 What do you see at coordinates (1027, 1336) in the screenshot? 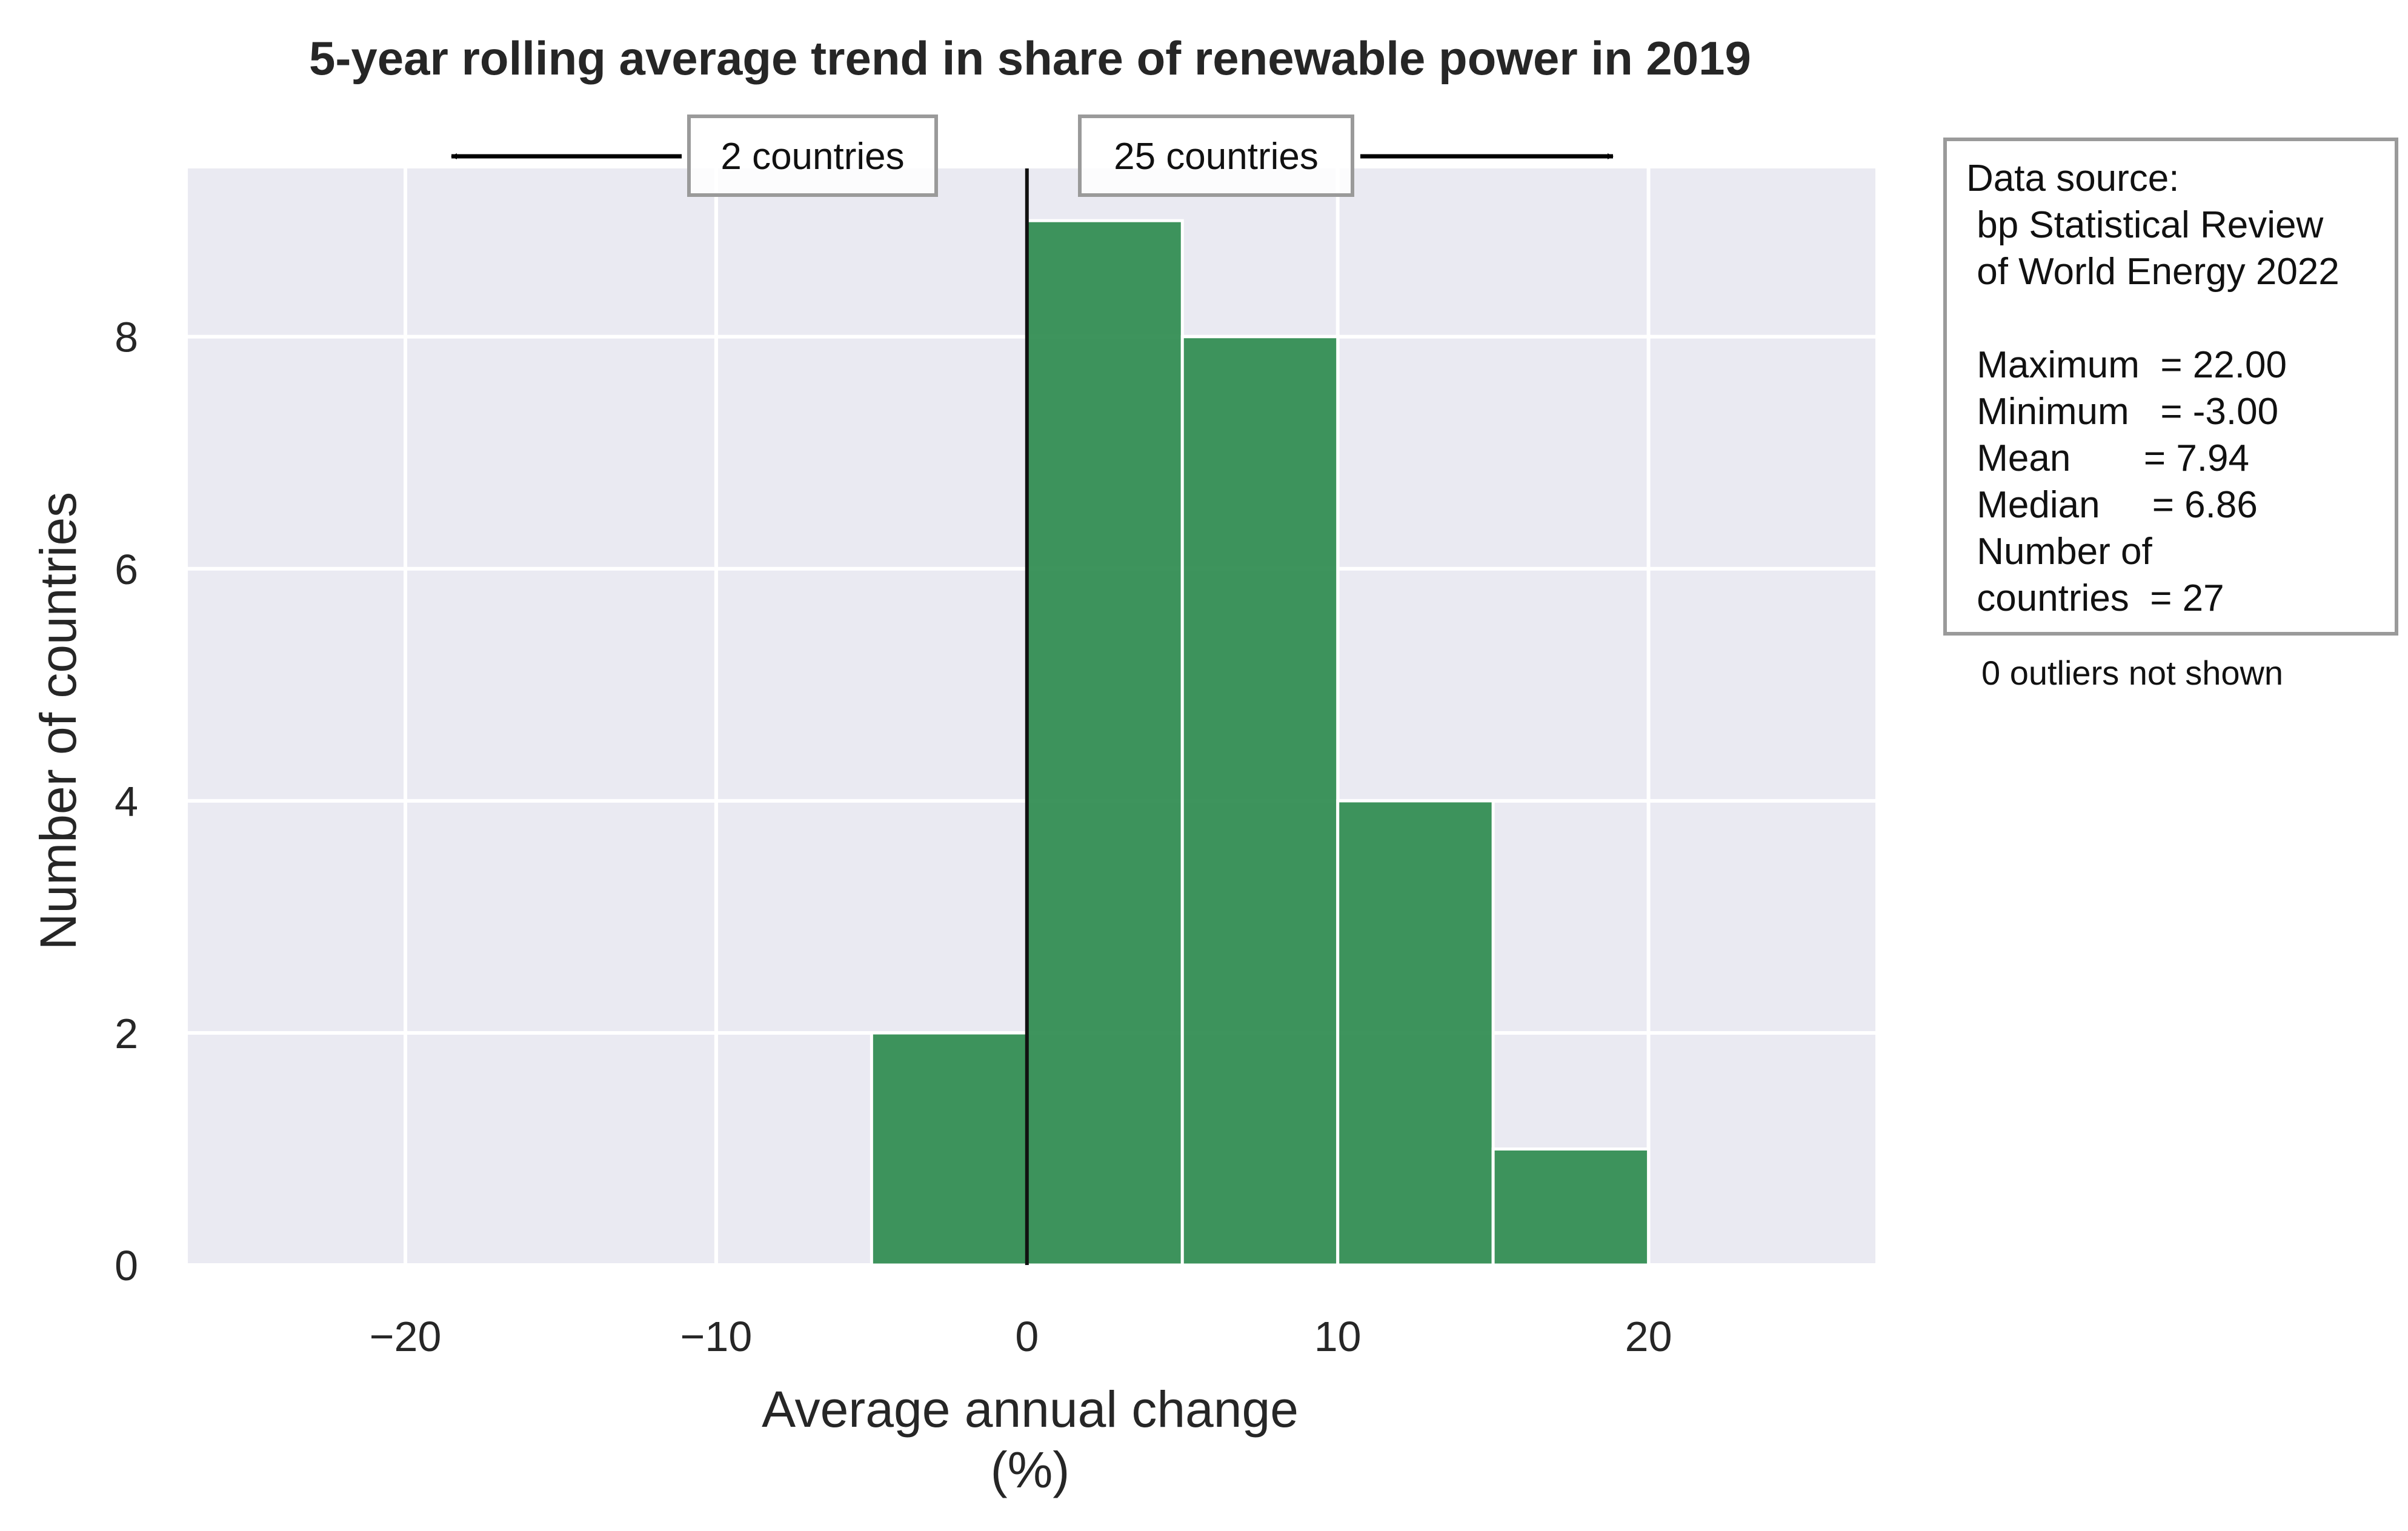
I see `x-tick-label: 0` at bounding box center [1027, 1336].